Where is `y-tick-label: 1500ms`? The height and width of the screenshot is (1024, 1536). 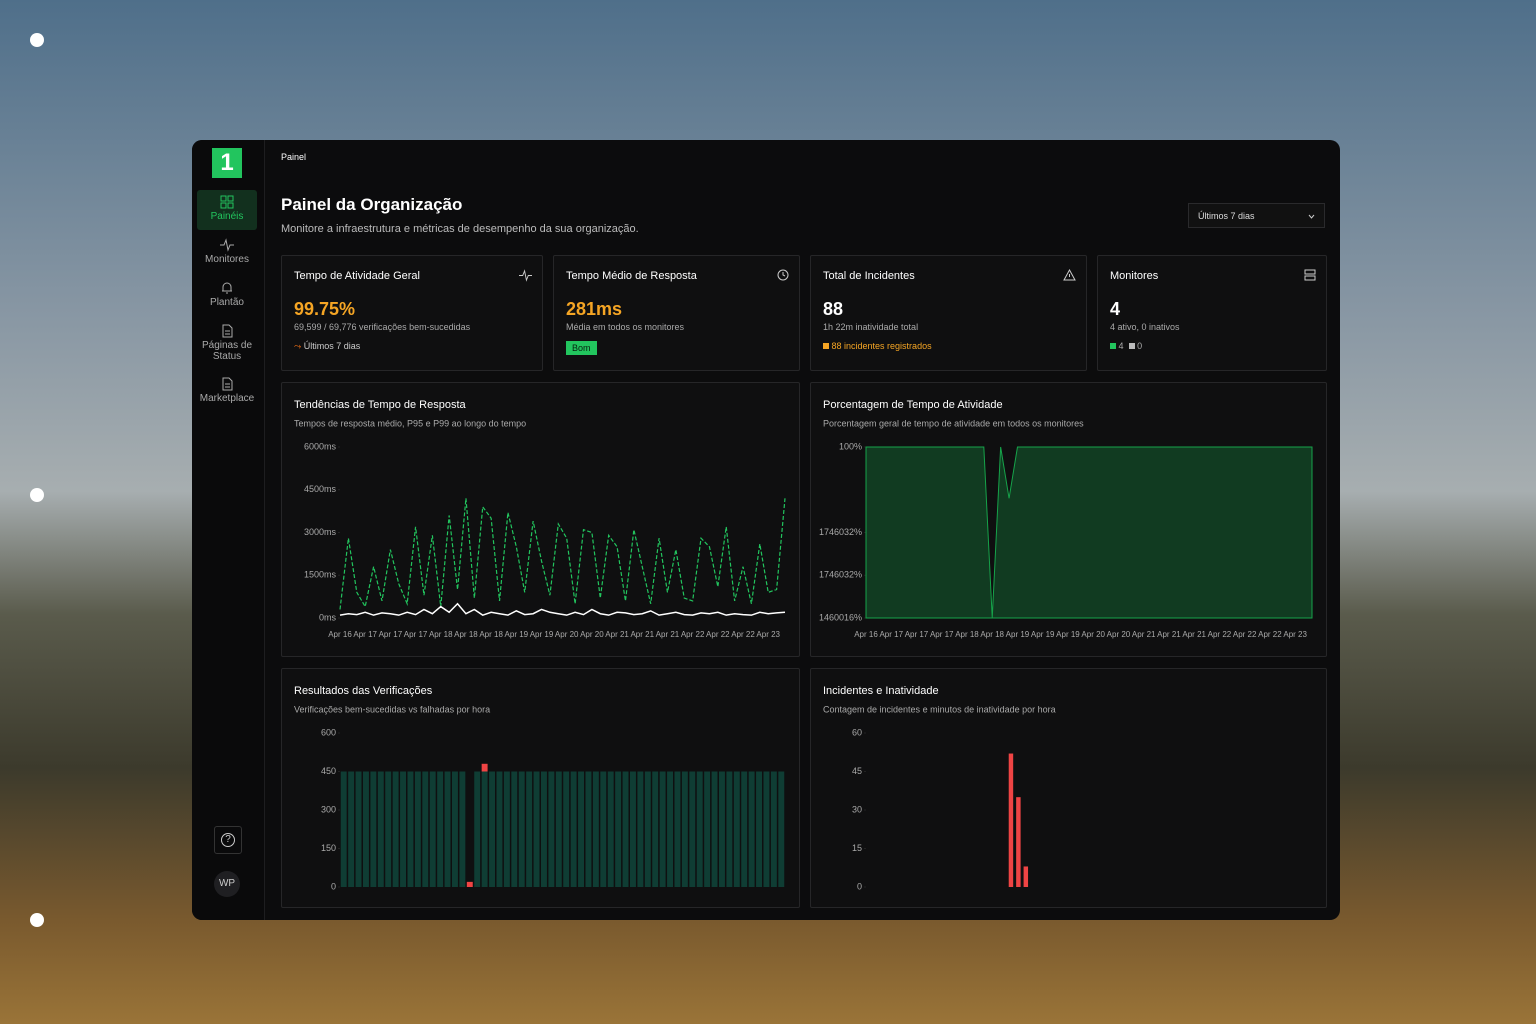
y-tick-label: 1500ms is located at coordinates (320, 575).